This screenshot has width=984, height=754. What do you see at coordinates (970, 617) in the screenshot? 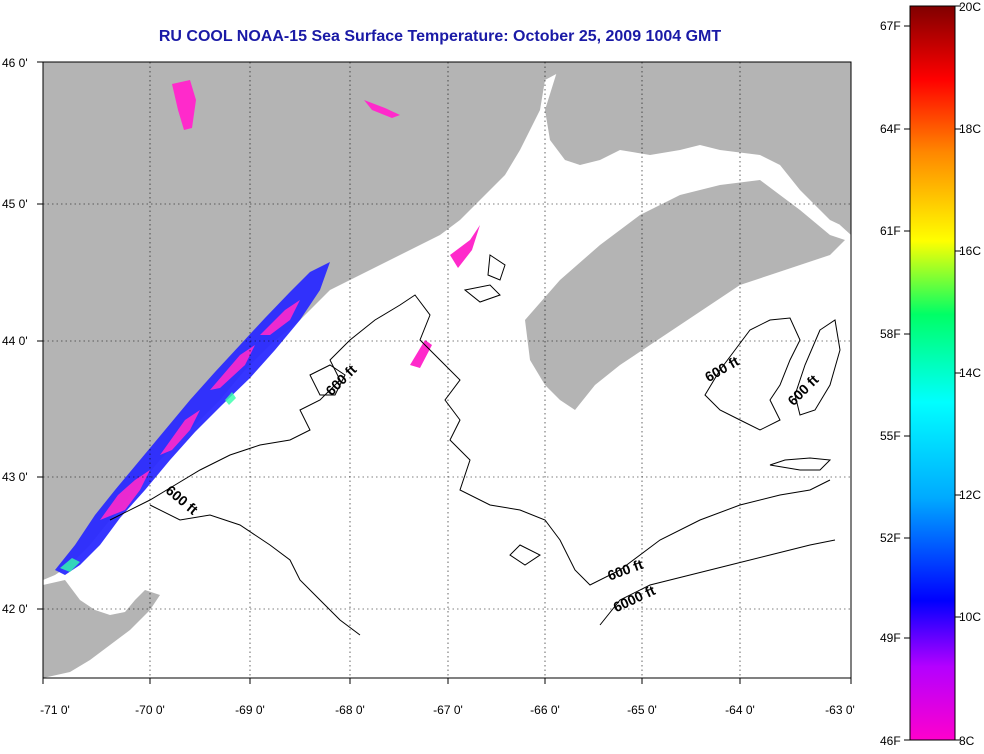
I see `colorbar-label-10c: 10C` at bounding box center [970, 617].